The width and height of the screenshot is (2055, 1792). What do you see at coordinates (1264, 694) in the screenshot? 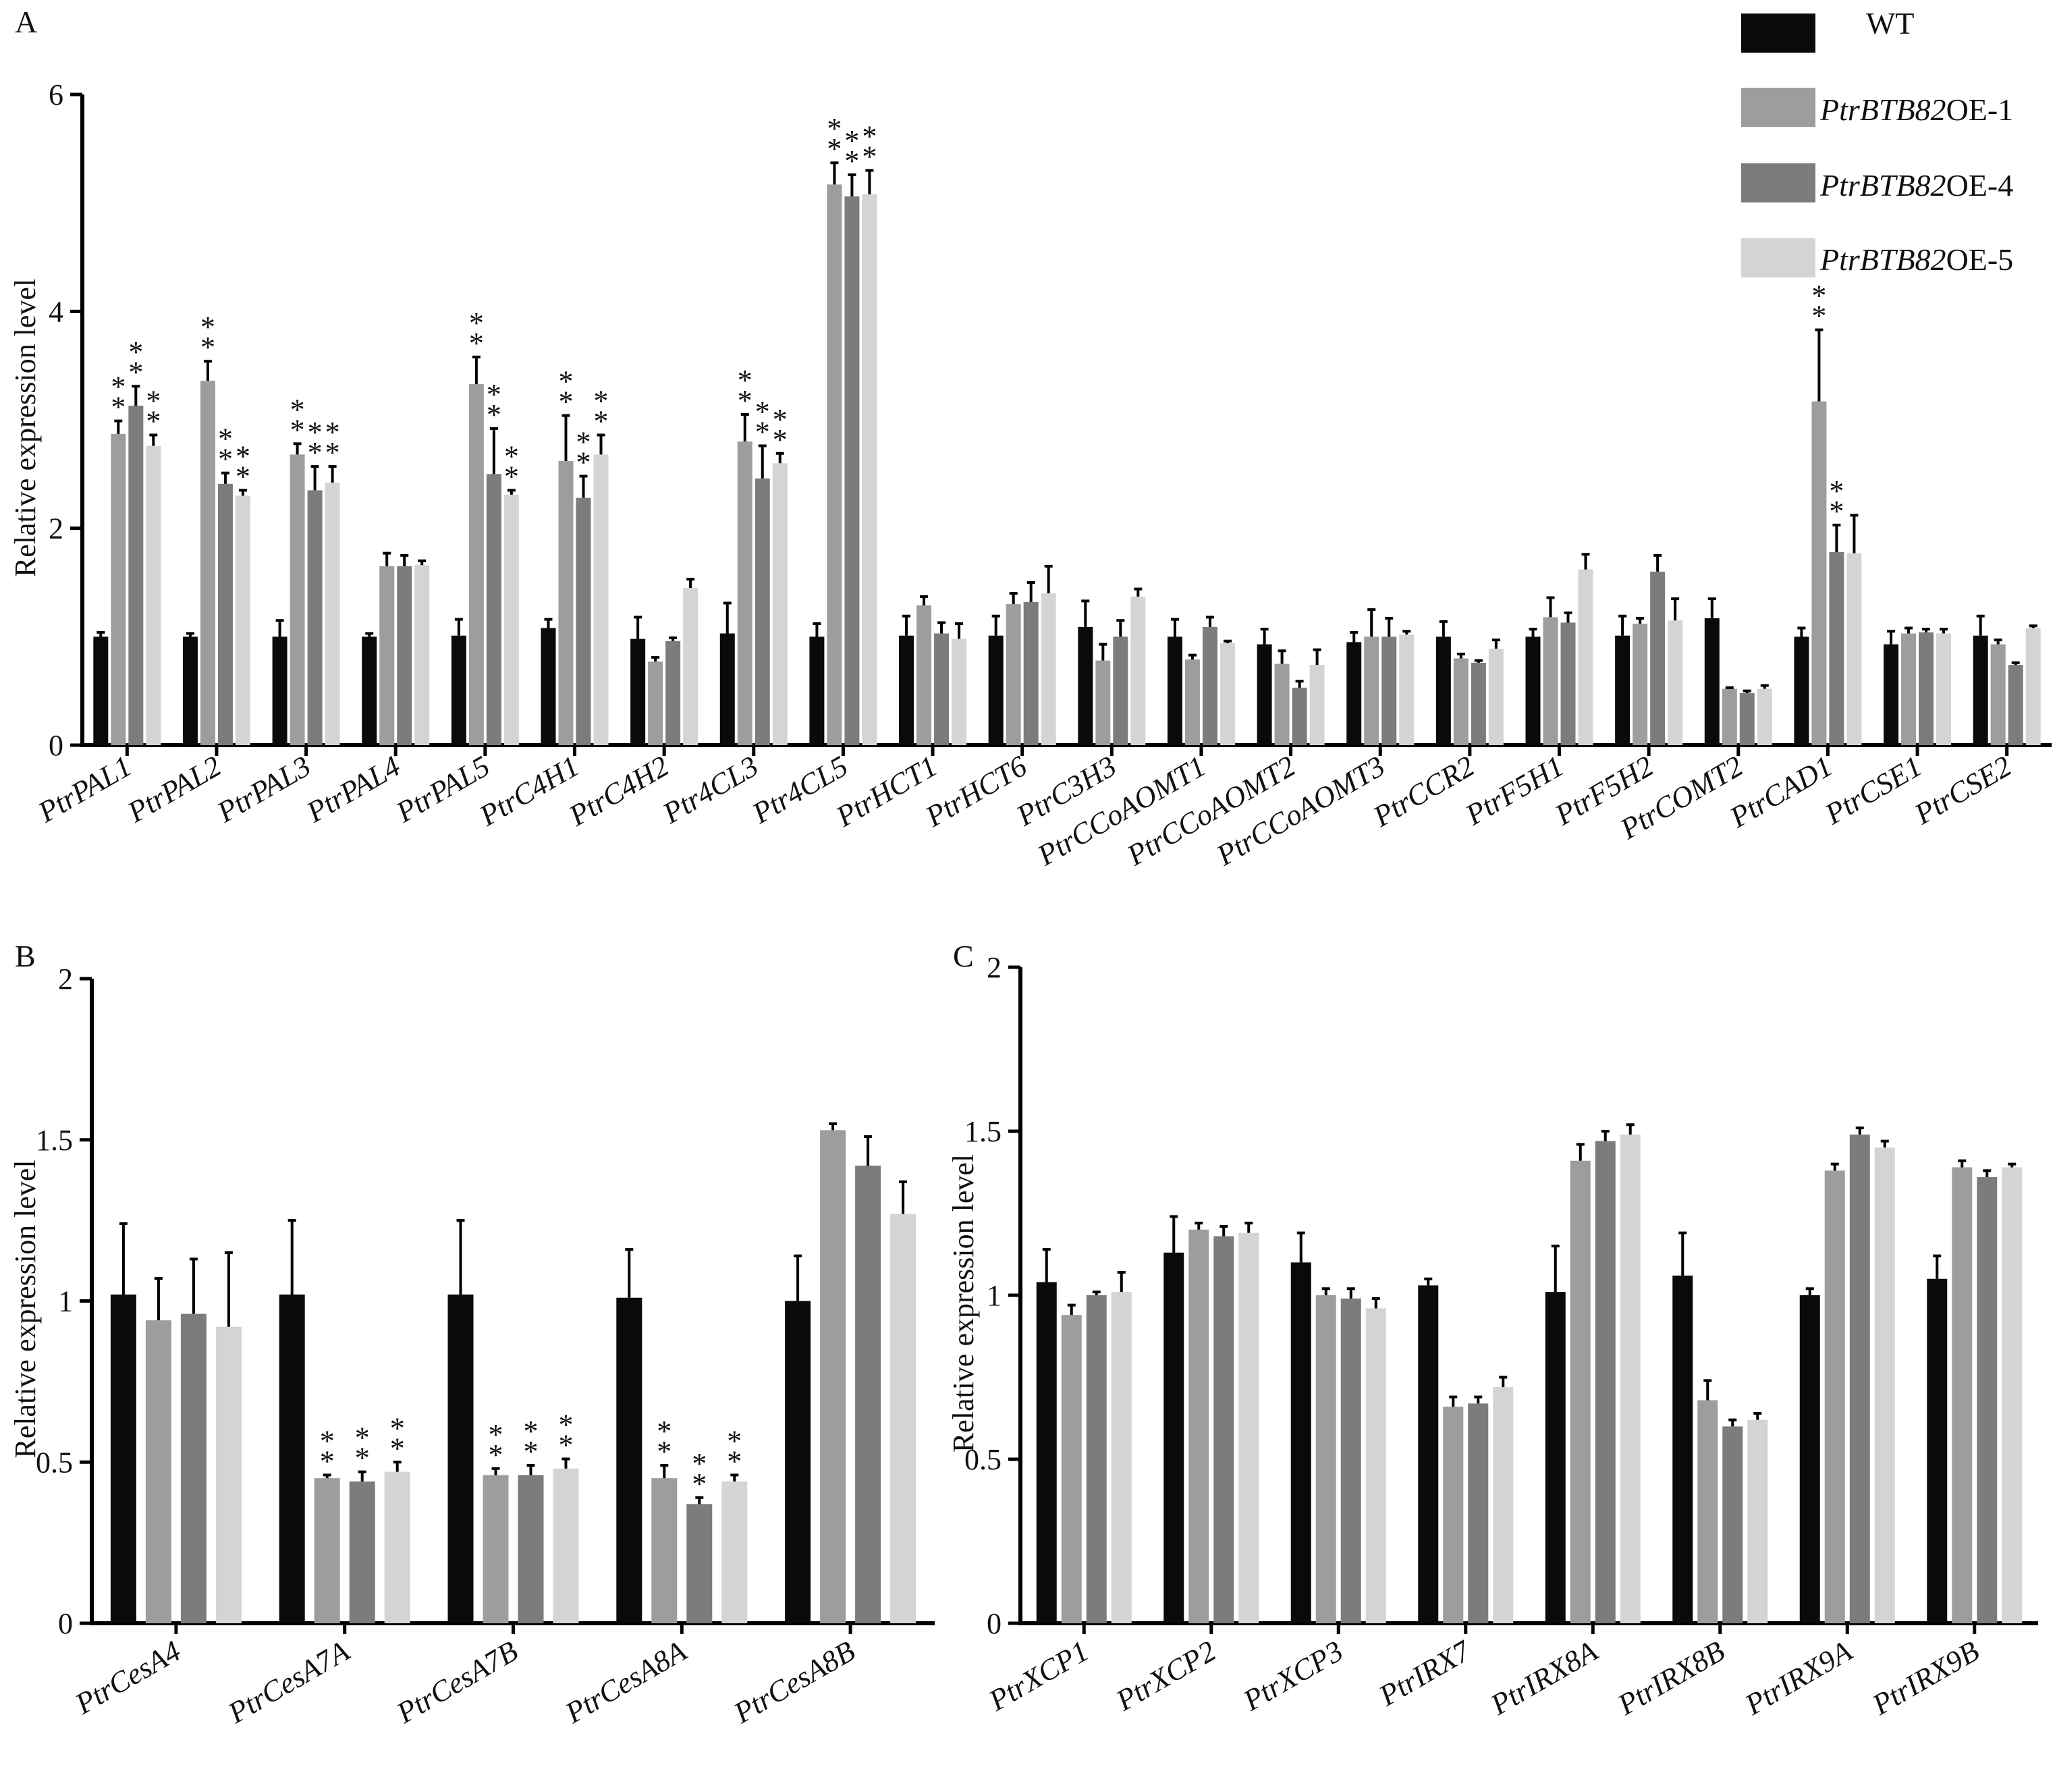
I see `bar-PtrCCoAOMT2-WT` at bounding box center [1264, 694].